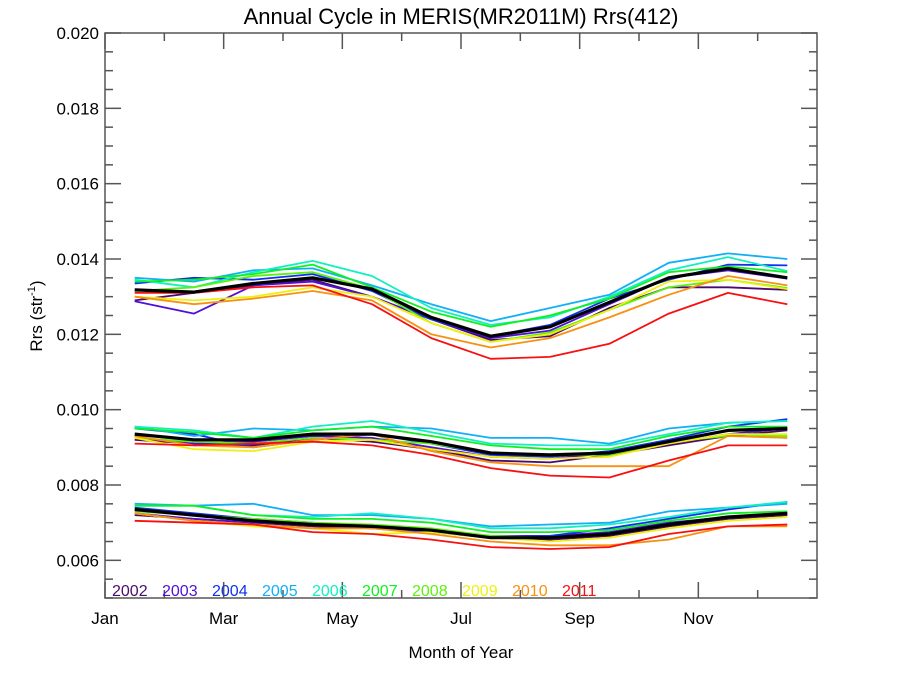 The image size is (900, 675). Describe the element at coordinates (280, 591) in the screenshot. I see `legend-item-2005: 2005` at that location.